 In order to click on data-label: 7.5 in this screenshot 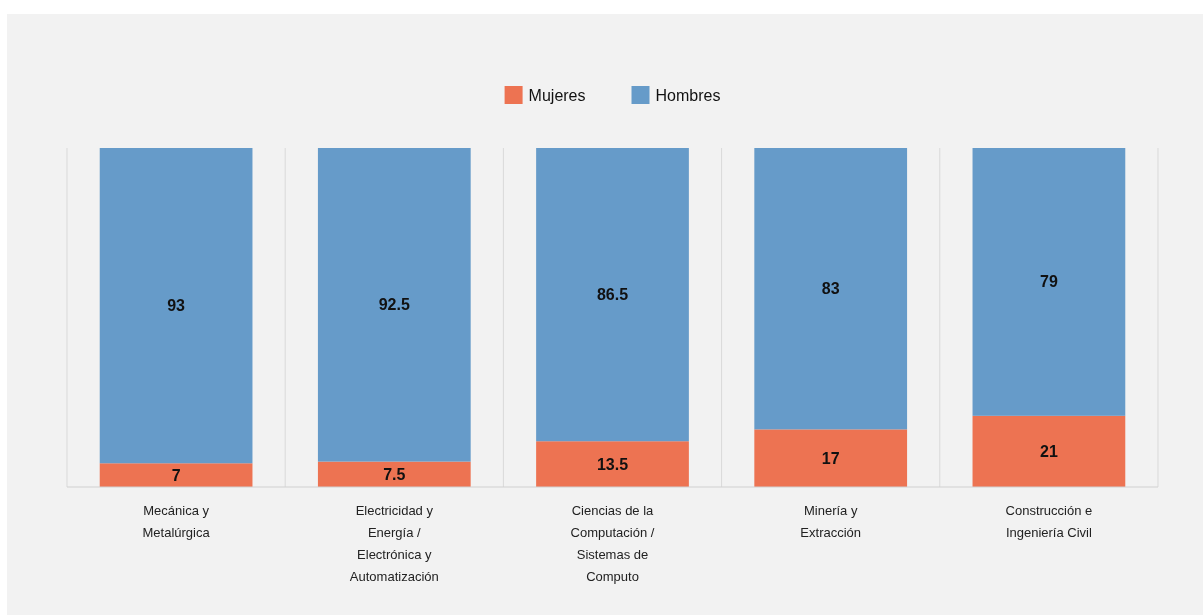, I will do `click(394, 474)`.